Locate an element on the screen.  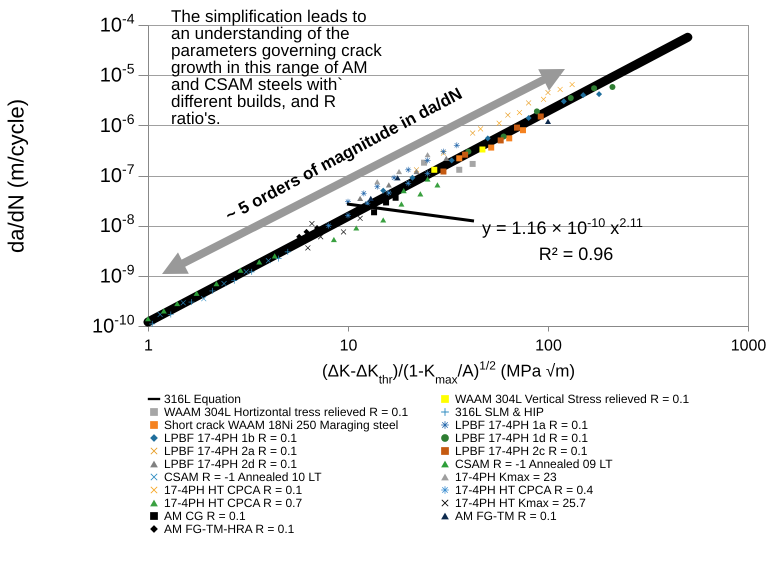
y-tick-label: 10$^{-9}$ is located at coordinates (117, 274).